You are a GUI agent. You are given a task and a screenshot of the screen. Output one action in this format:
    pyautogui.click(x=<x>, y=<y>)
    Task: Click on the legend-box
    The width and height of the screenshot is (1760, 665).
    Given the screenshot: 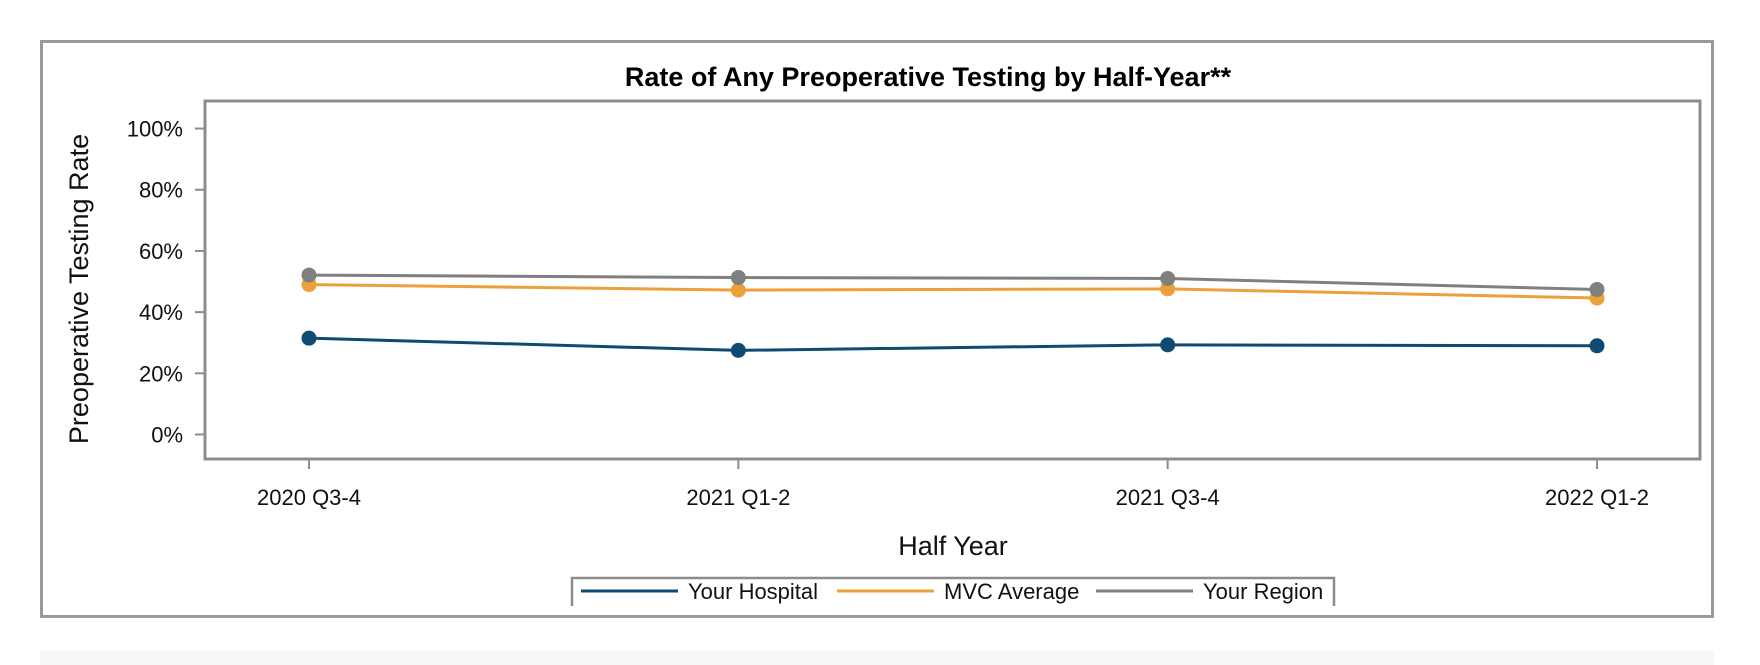 What is the action you would take?
    pyautogui.click(x=953, y=591)
    